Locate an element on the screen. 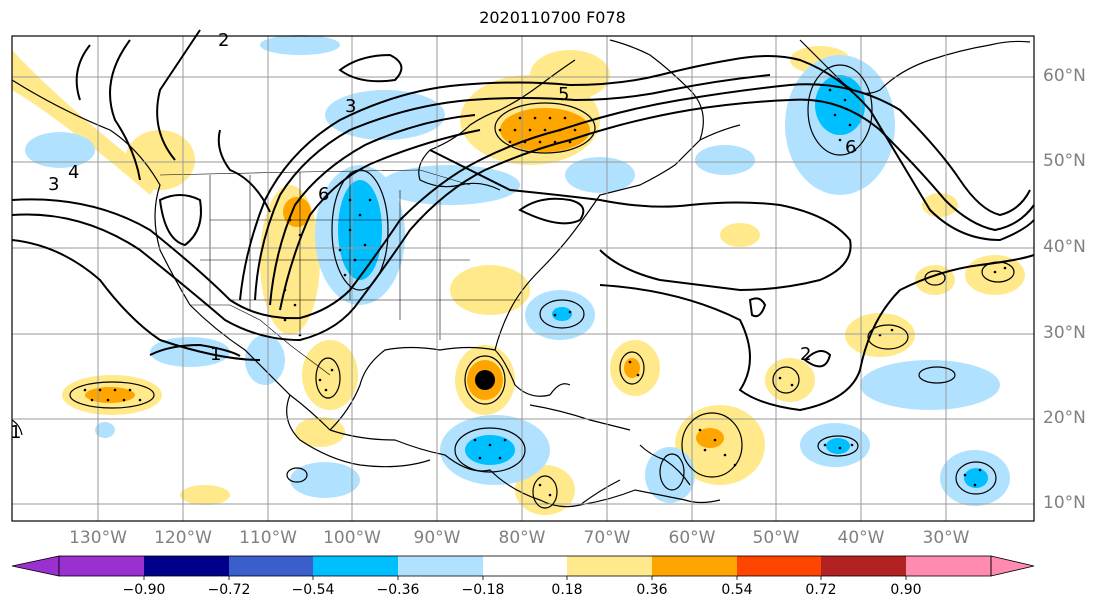 This screenshot has width=1105, height=613. lat-label: 20°N is located at coordinates (1064, 418).